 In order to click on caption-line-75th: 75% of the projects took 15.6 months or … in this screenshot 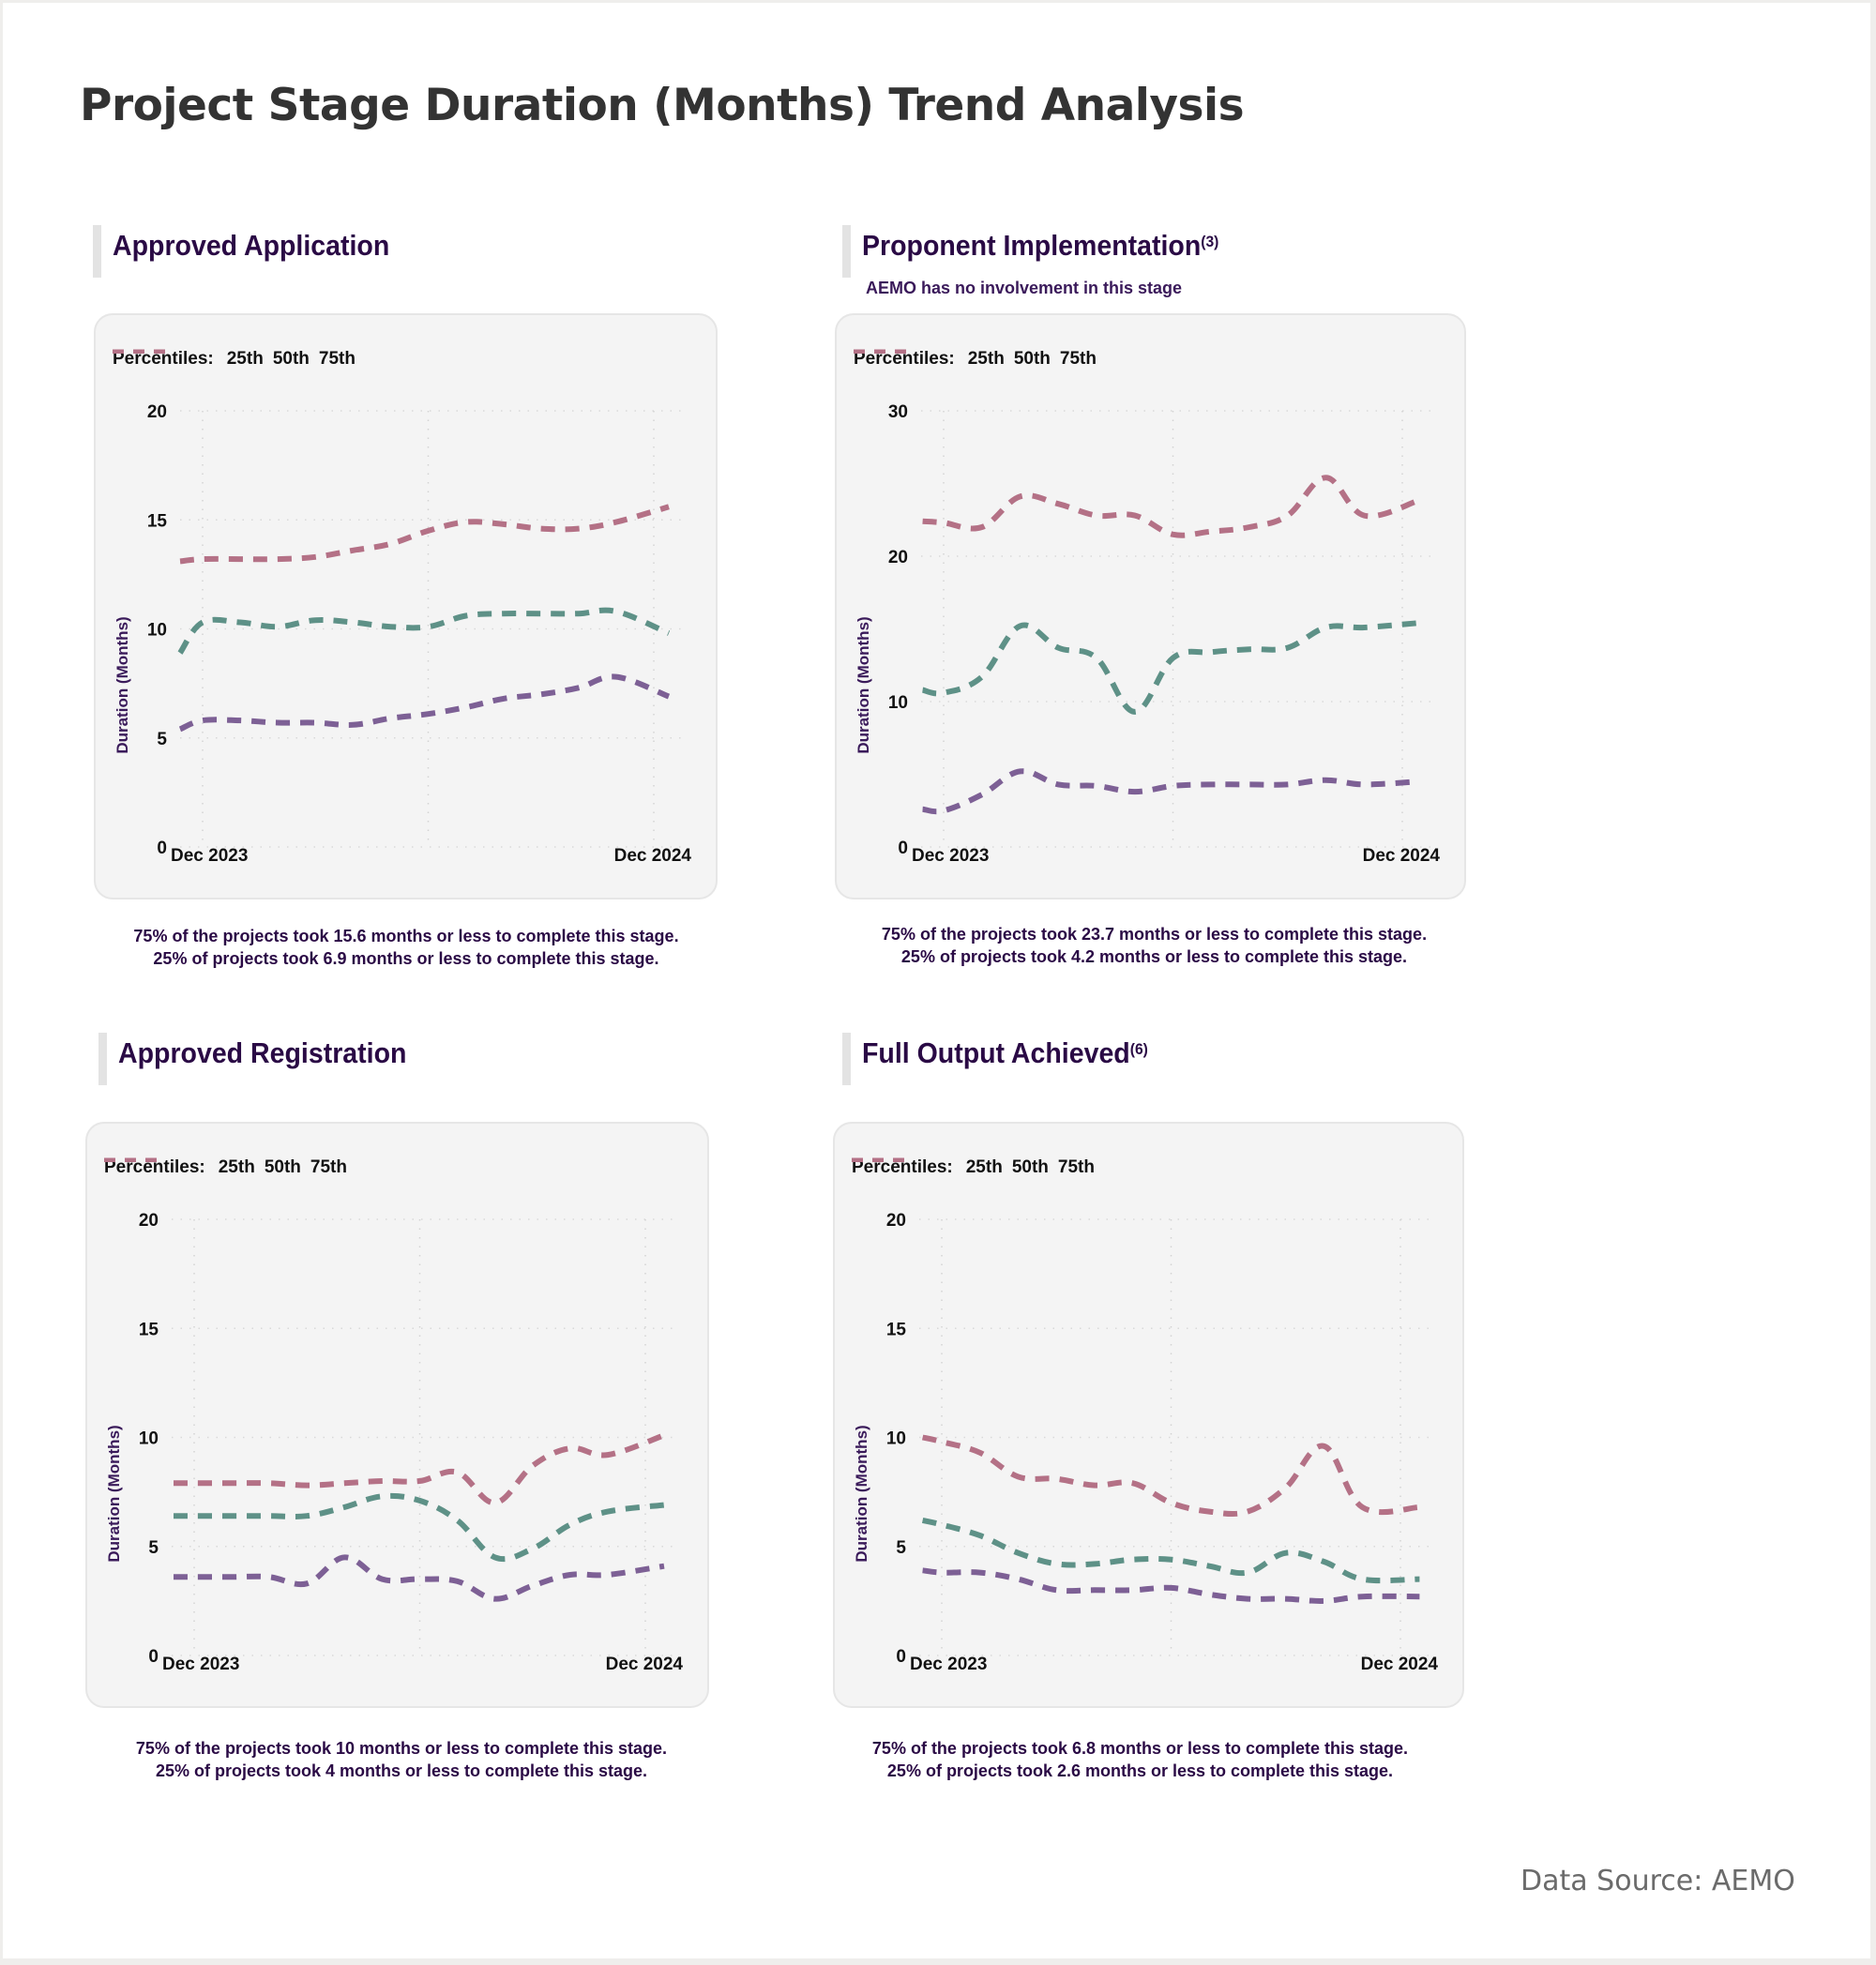, I will do `click(406, 936)`.